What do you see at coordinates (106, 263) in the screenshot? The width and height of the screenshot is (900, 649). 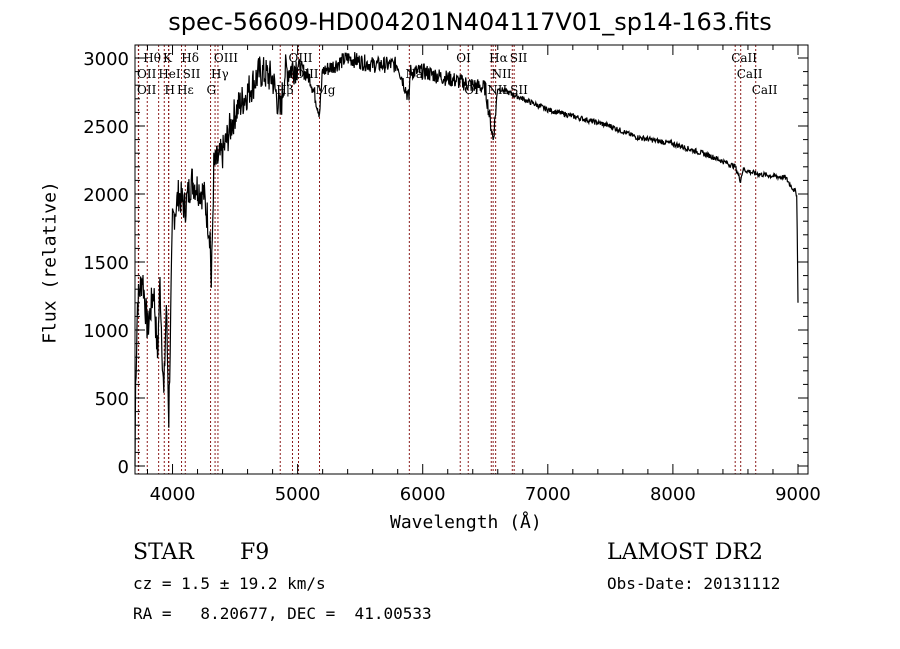 I see `y-tick-label: 1500` at bounding box center [106, 263].